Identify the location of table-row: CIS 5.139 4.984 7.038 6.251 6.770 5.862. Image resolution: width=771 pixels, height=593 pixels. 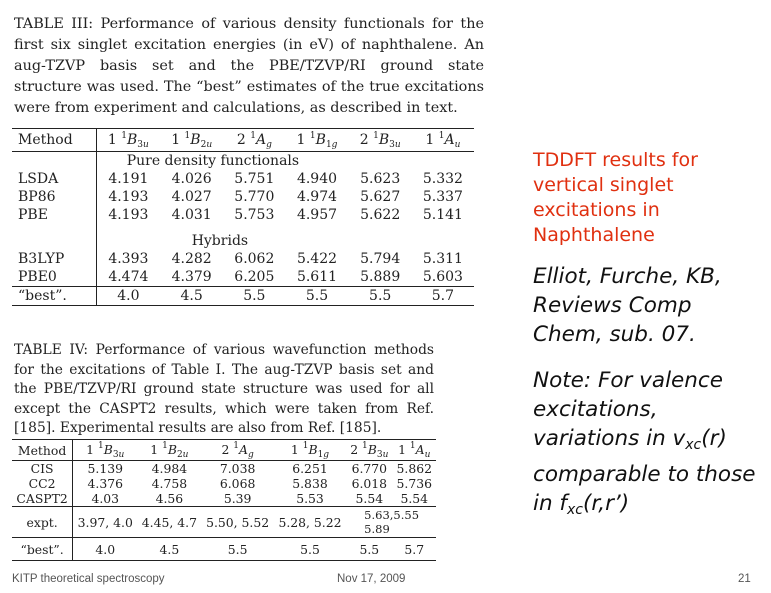
(224, 468).